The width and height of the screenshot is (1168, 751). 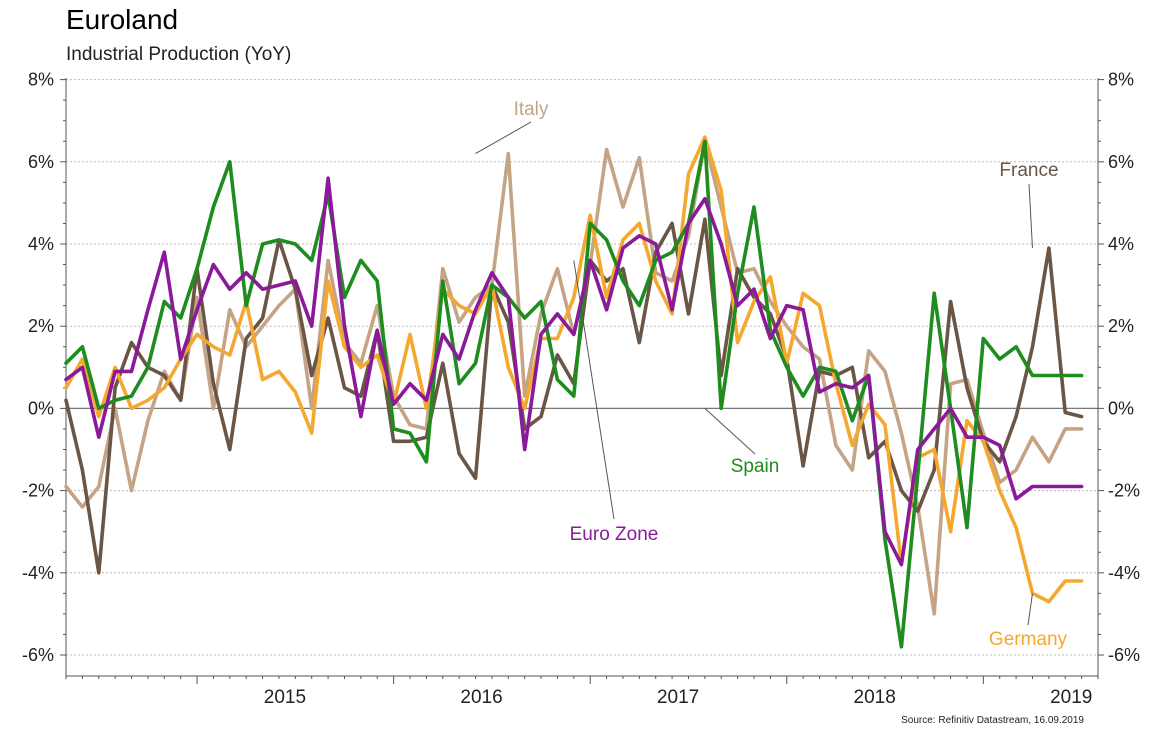 I want to click on chart-title: Euroland, so click(x=122, y=19).